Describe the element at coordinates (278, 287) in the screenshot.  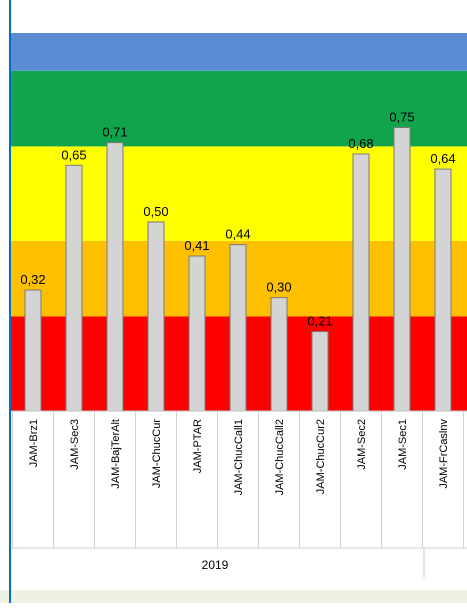
I see `value-label: 0,30` at that location.